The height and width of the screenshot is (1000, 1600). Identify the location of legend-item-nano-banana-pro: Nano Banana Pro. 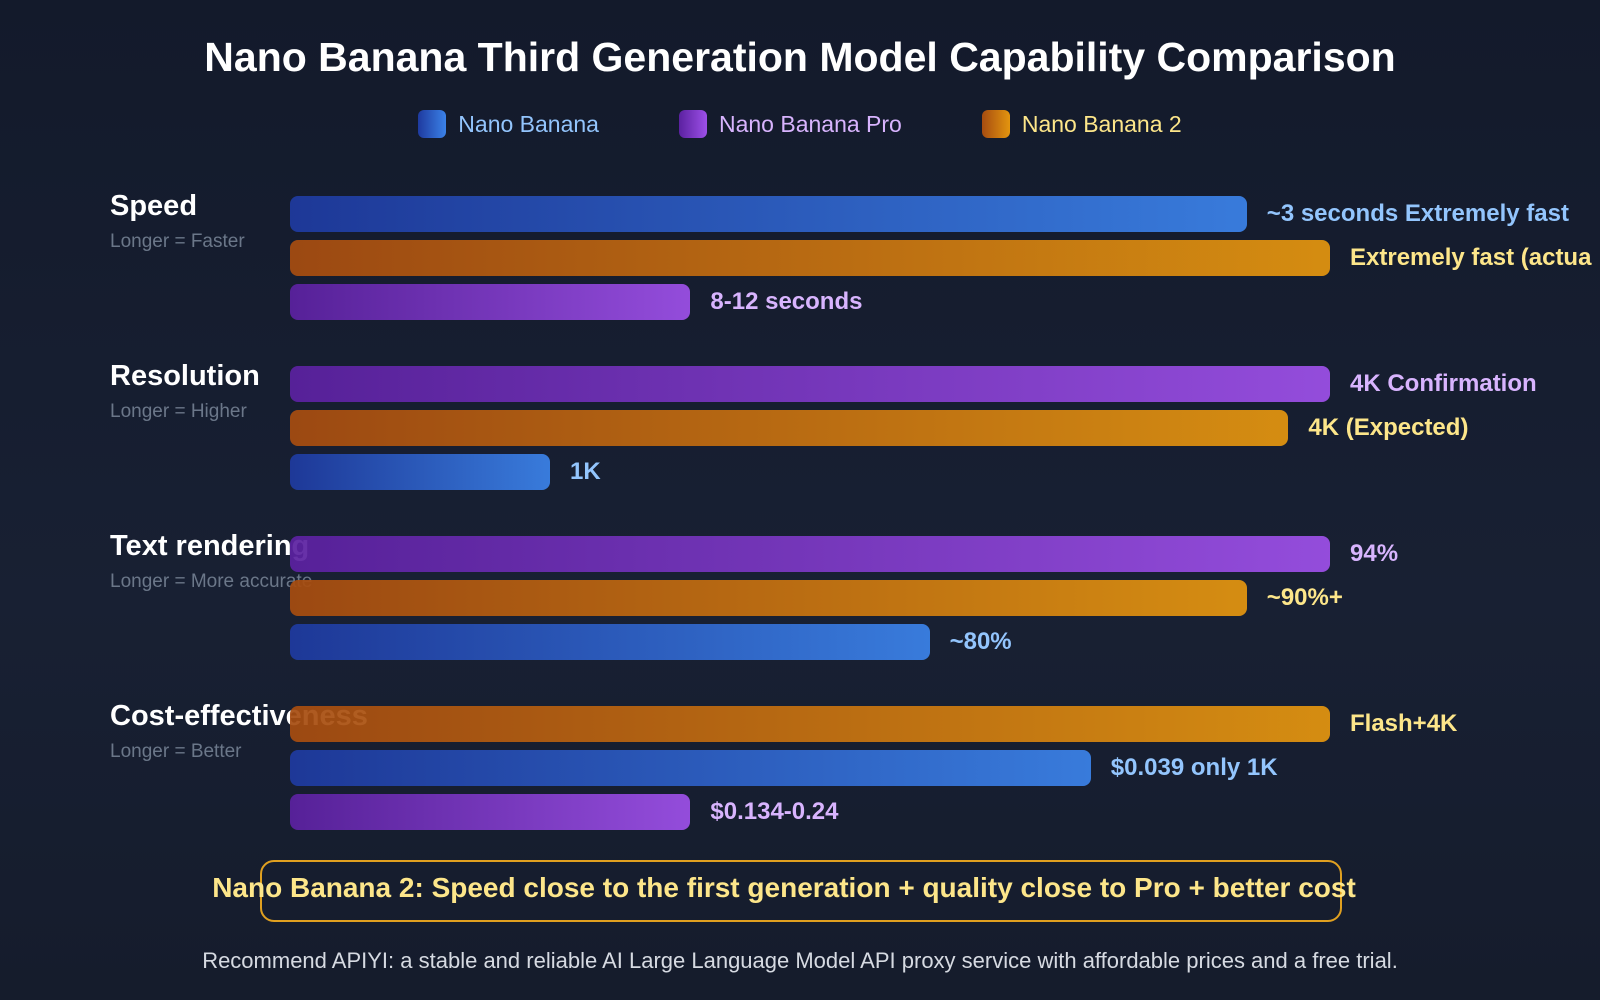
(790, 124).